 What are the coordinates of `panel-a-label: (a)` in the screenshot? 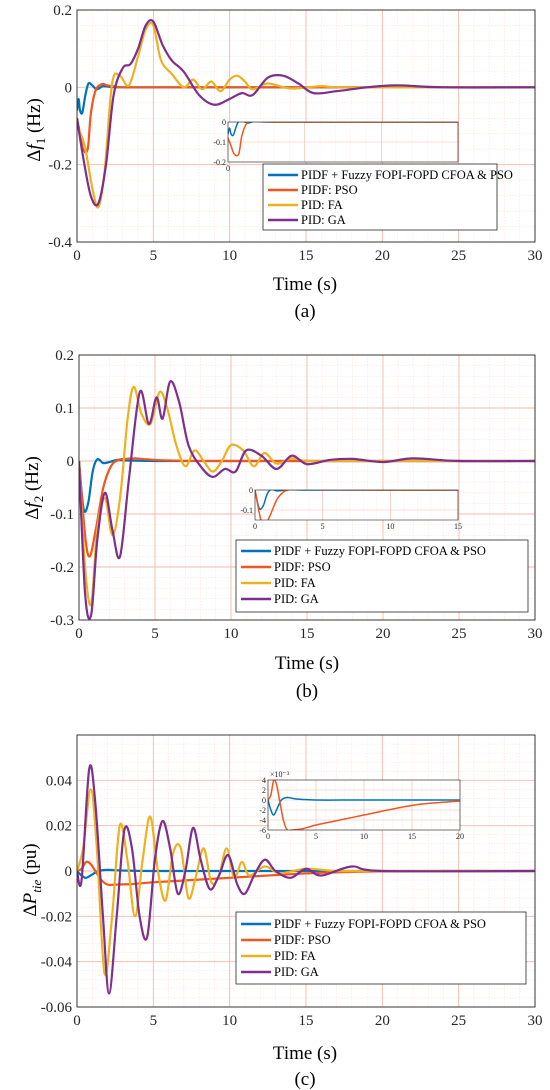 It's located at (304, 311).